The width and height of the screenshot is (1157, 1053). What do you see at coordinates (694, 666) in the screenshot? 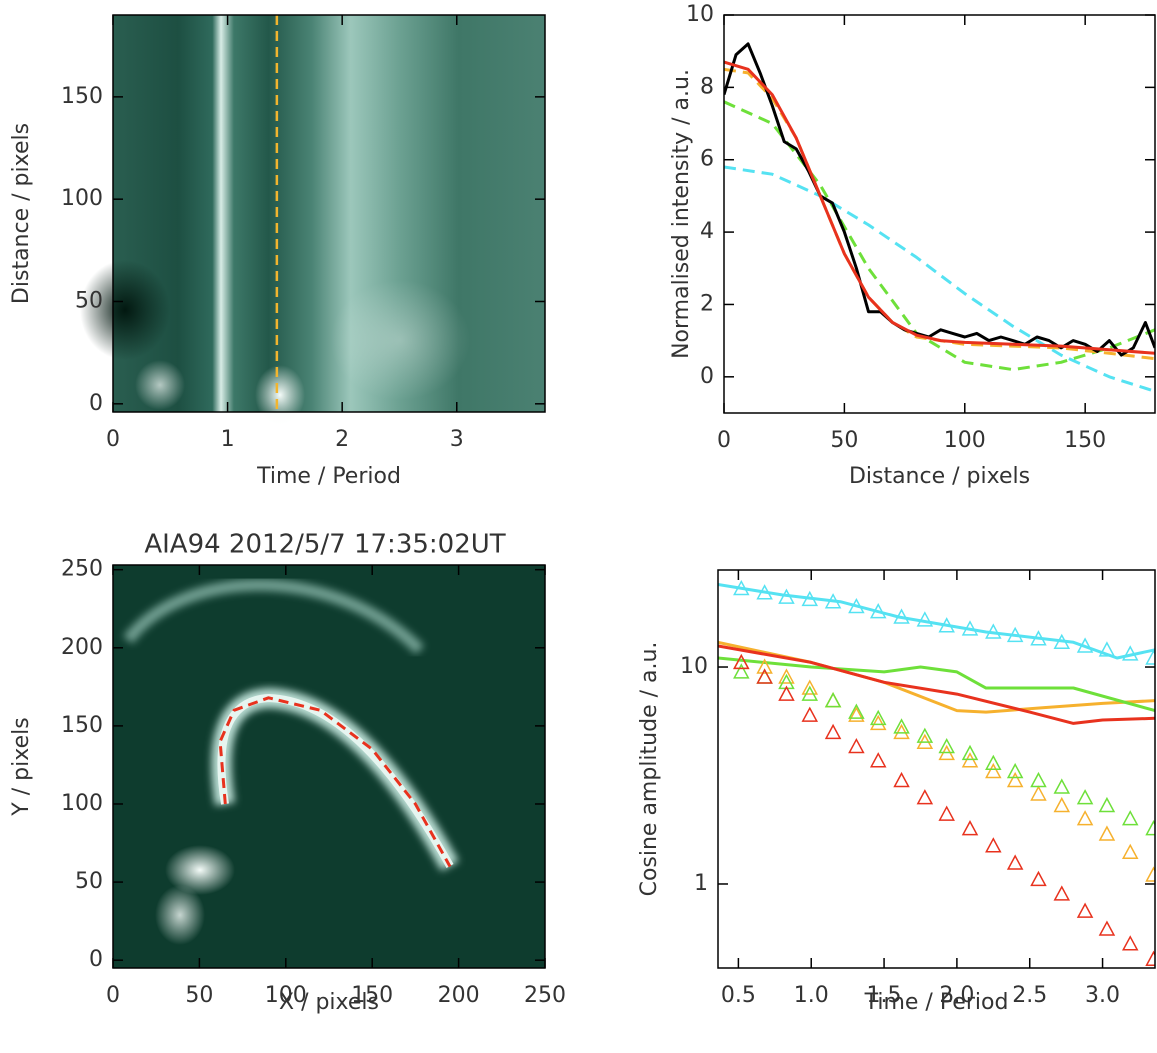
I see `y-tick-label: 10` at bounding box center [694, 666].